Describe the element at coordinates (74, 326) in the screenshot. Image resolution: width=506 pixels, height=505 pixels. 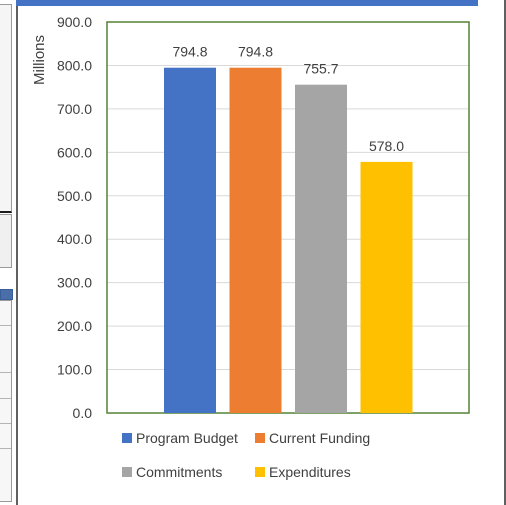
I see `y-tick-label: 200.0` at that location.